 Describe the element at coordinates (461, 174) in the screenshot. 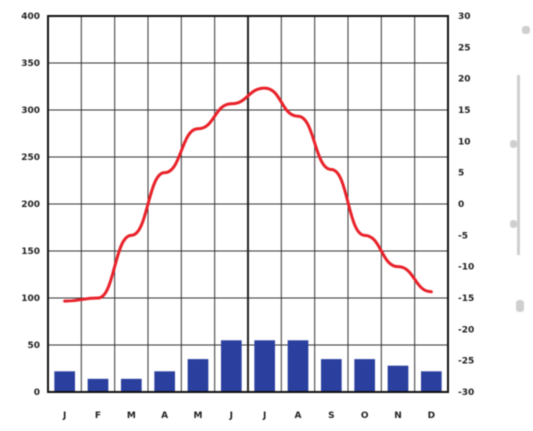

I see `right-tick-label: 5` at that location.